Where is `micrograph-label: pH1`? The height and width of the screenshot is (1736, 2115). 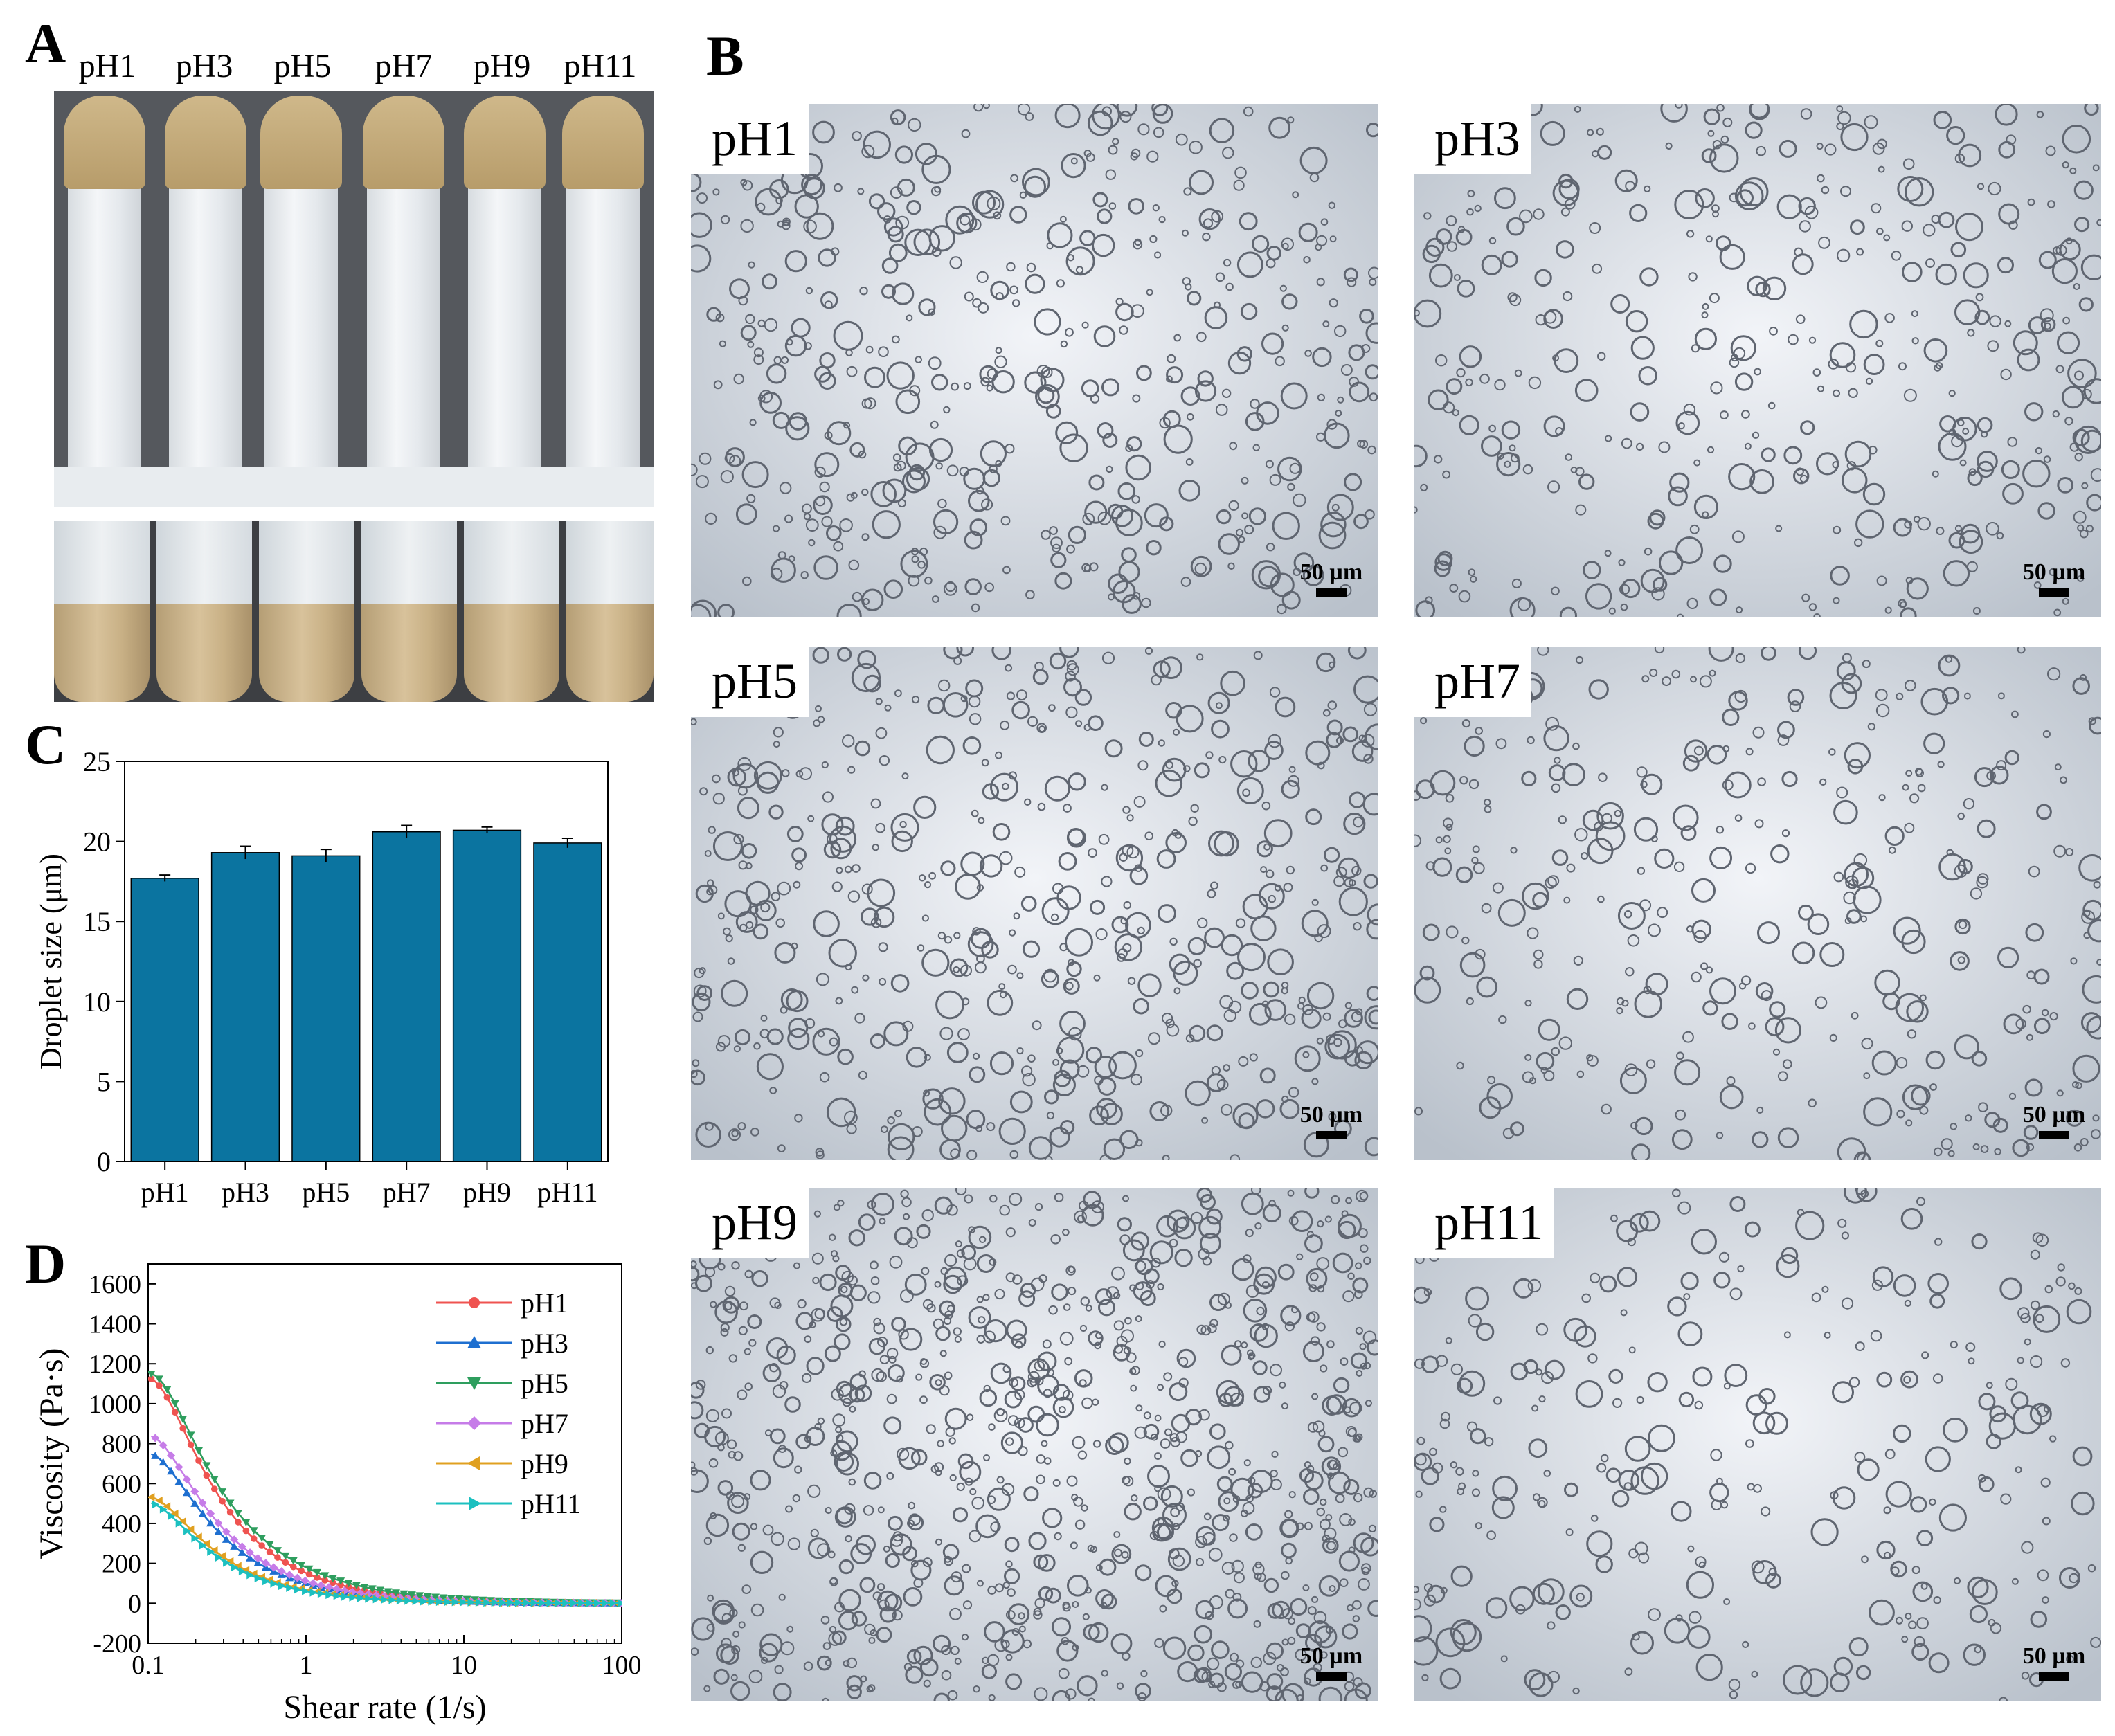
micrograph-label: pH1 is located at coordinates (750, 139).